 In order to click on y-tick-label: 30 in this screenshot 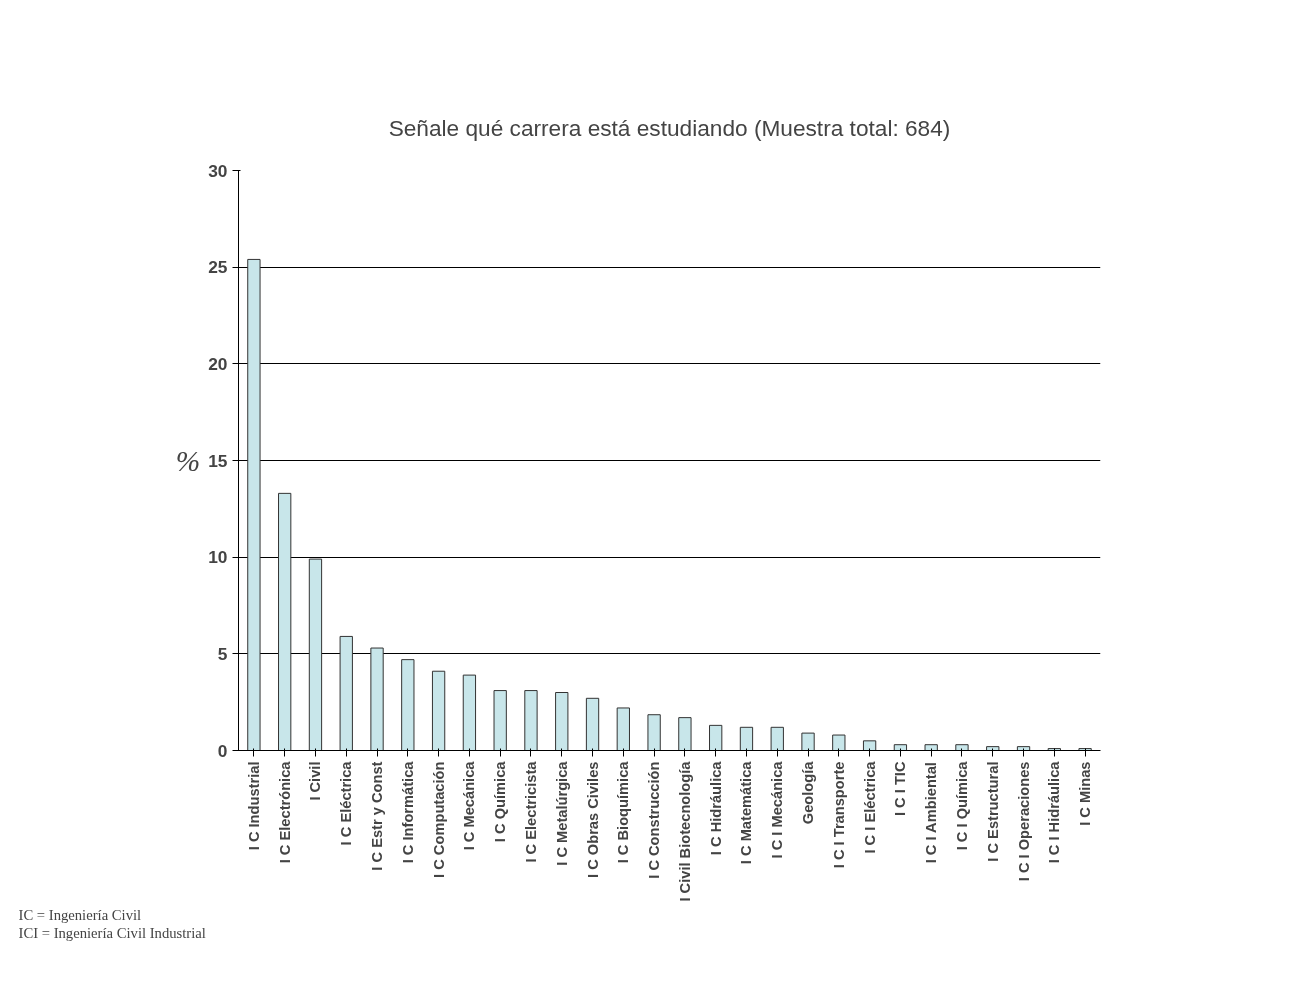, I will do `click(218, 170)`.